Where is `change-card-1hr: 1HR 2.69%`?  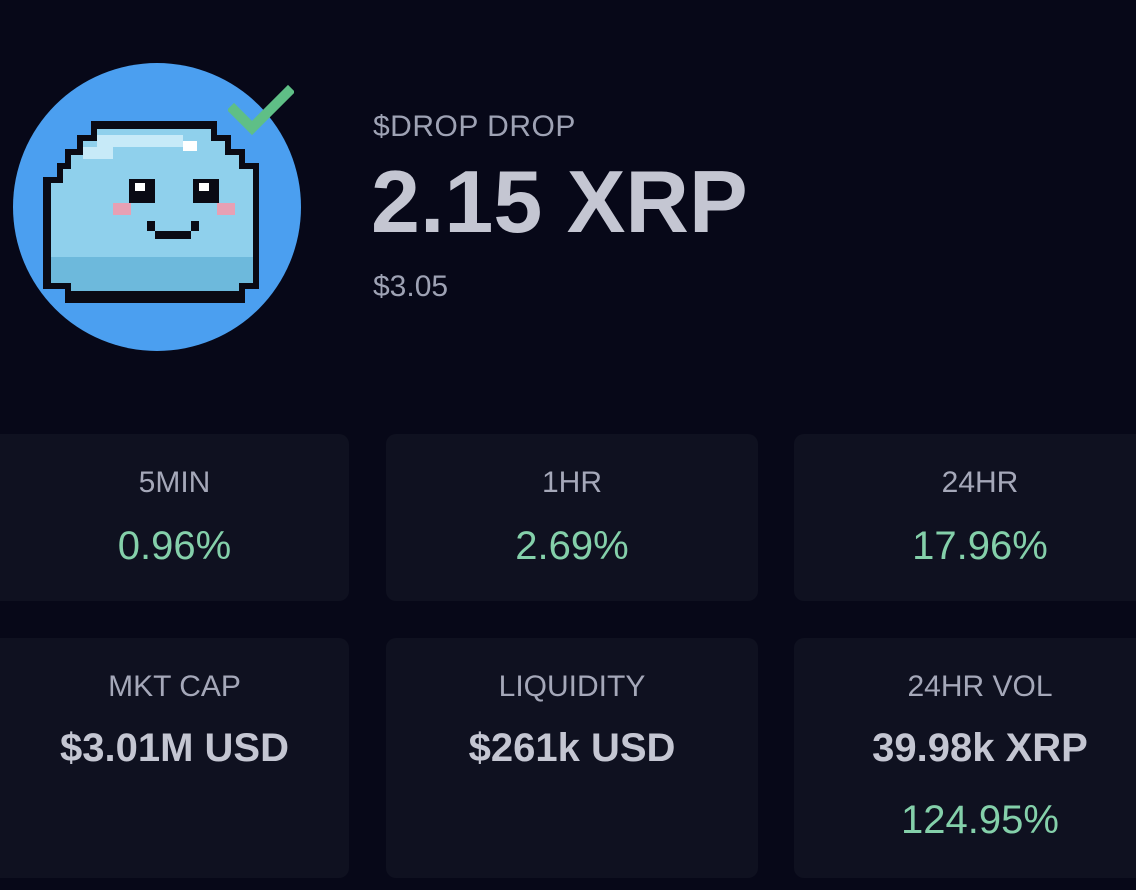 change-card-1hr: 1HR 2.69% is located at coordinates (572, 517).